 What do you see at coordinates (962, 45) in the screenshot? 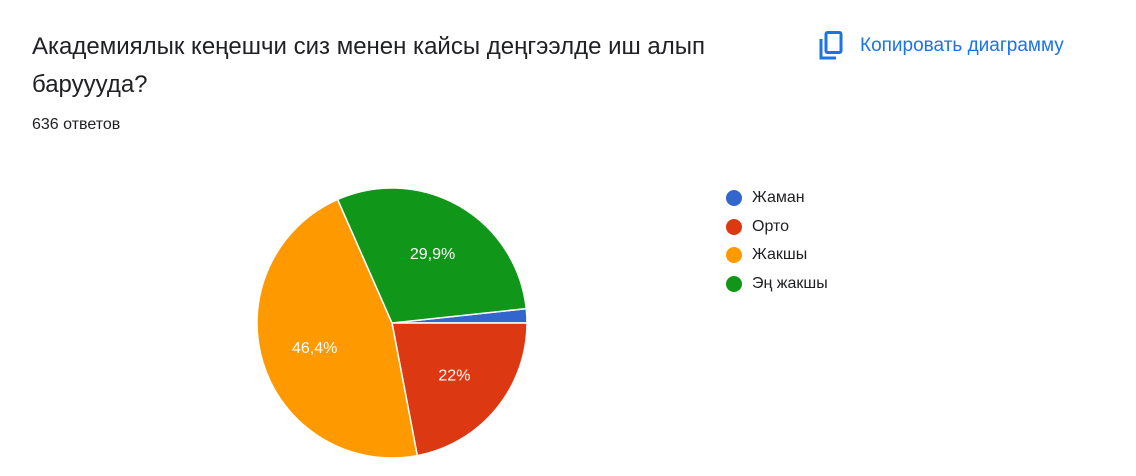
I see `copy-chart-label: Копировать диаграмму` at bounding box center [962, 45].